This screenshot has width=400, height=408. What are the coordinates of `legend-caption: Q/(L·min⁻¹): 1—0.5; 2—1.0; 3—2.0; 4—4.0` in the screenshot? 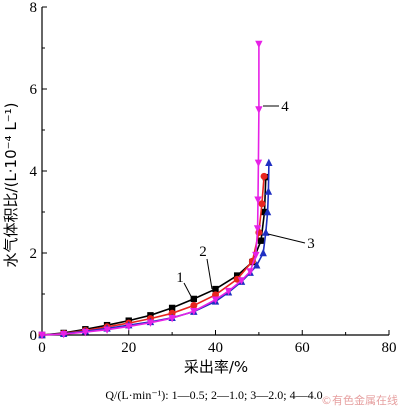 It's located at (213, 395).